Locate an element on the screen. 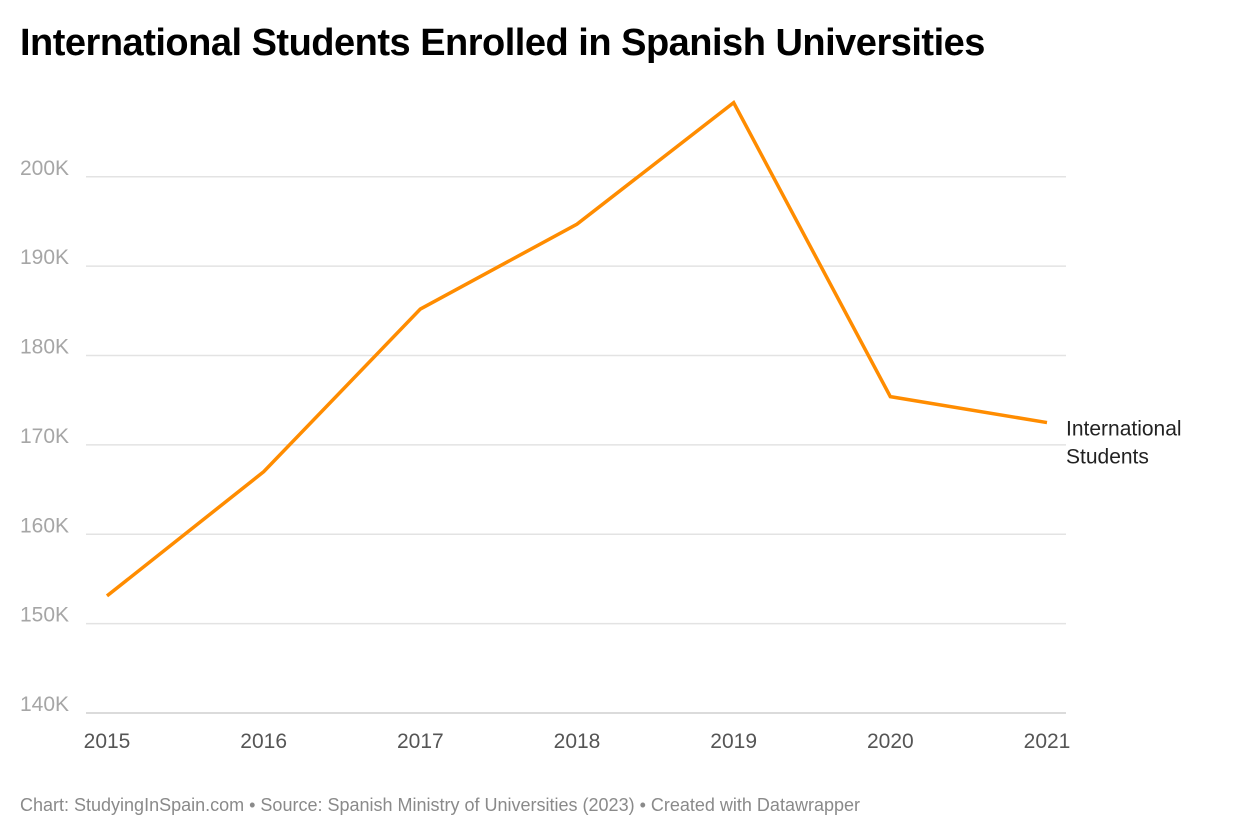 The height and width of the screenshot is (840, 1240). y-tick-label: 200K is located at coordinates (44, 168).